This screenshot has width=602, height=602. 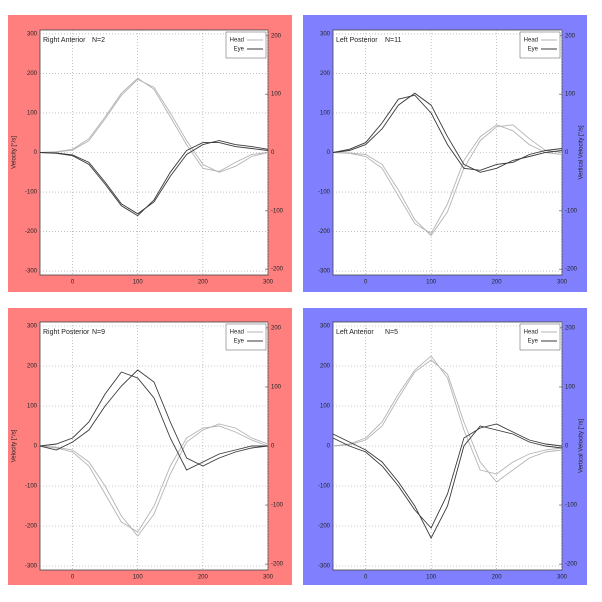 What do you see at coordinates (357, 40) in the screenshot?
I see `panel-title: Left Posterior` at bounding box center [357, 40].